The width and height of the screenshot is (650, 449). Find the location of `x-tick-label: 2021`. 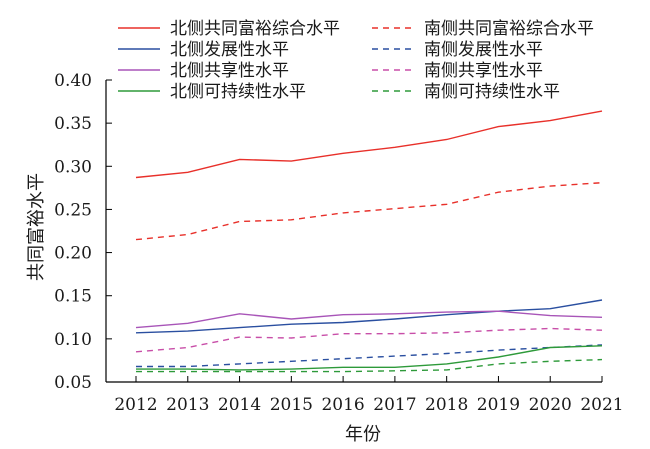

x-tick-label: 2021 is located at coordinates (601, 405).